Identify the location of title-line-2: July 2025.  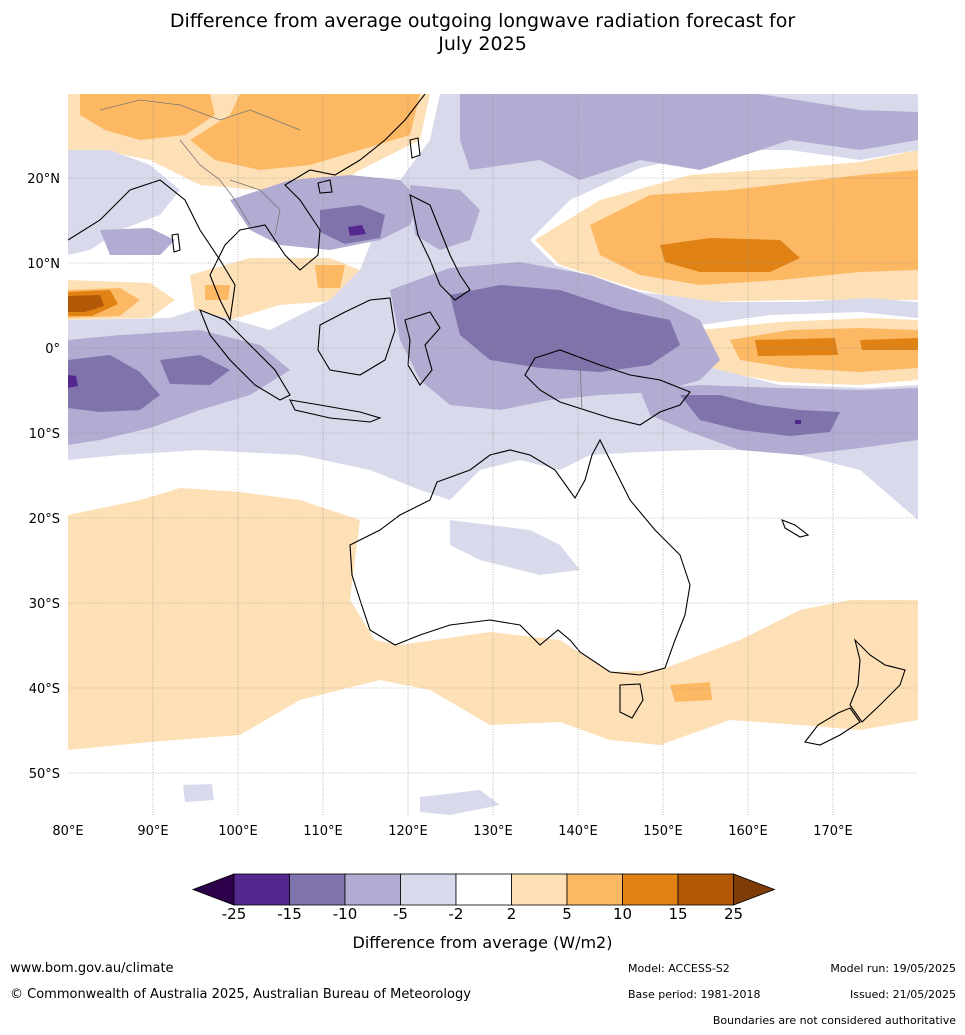
(482, 44).